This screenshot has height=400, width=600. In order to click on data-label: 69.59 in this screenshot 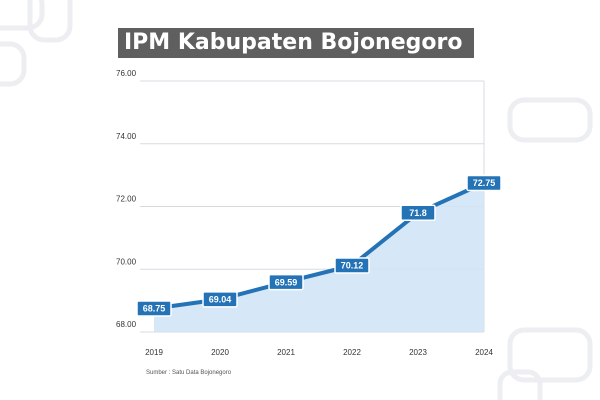, I will do `click(286, 282)`.